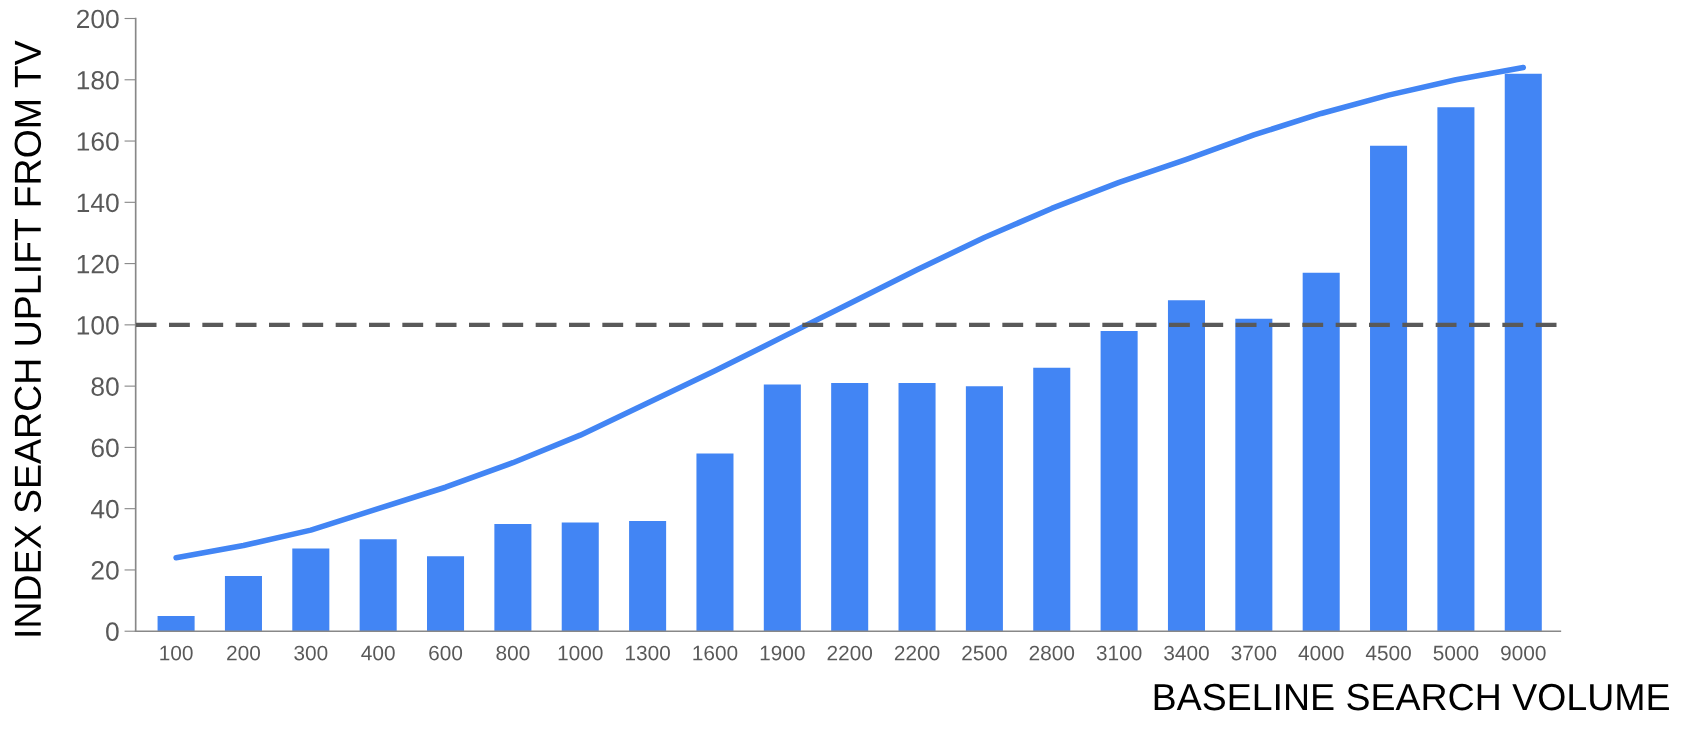 This screenshot has height=740, width=1696. I want to click on y-tick-label: 80, so click(105, 386).